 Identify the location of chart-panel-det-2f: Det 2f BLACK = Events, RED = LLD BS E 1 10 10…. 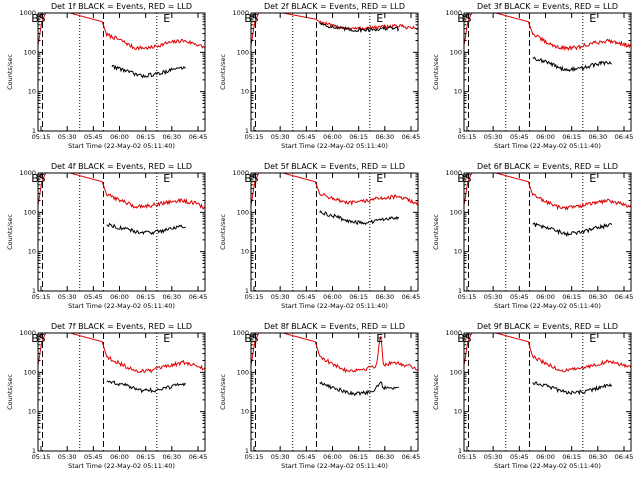
(319, 80).